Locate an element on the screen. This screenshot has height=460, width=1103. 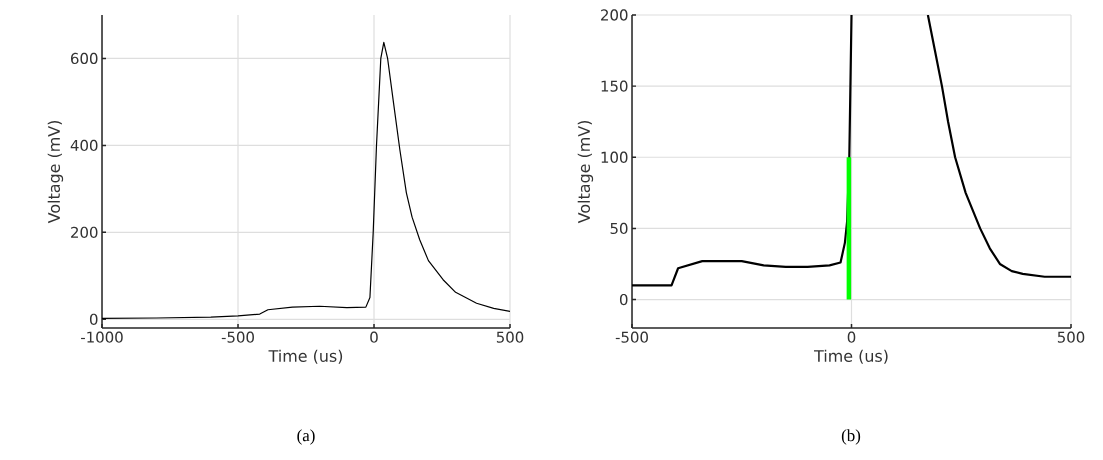
y-tick-label: 400 is located at coordinates (84, 145).